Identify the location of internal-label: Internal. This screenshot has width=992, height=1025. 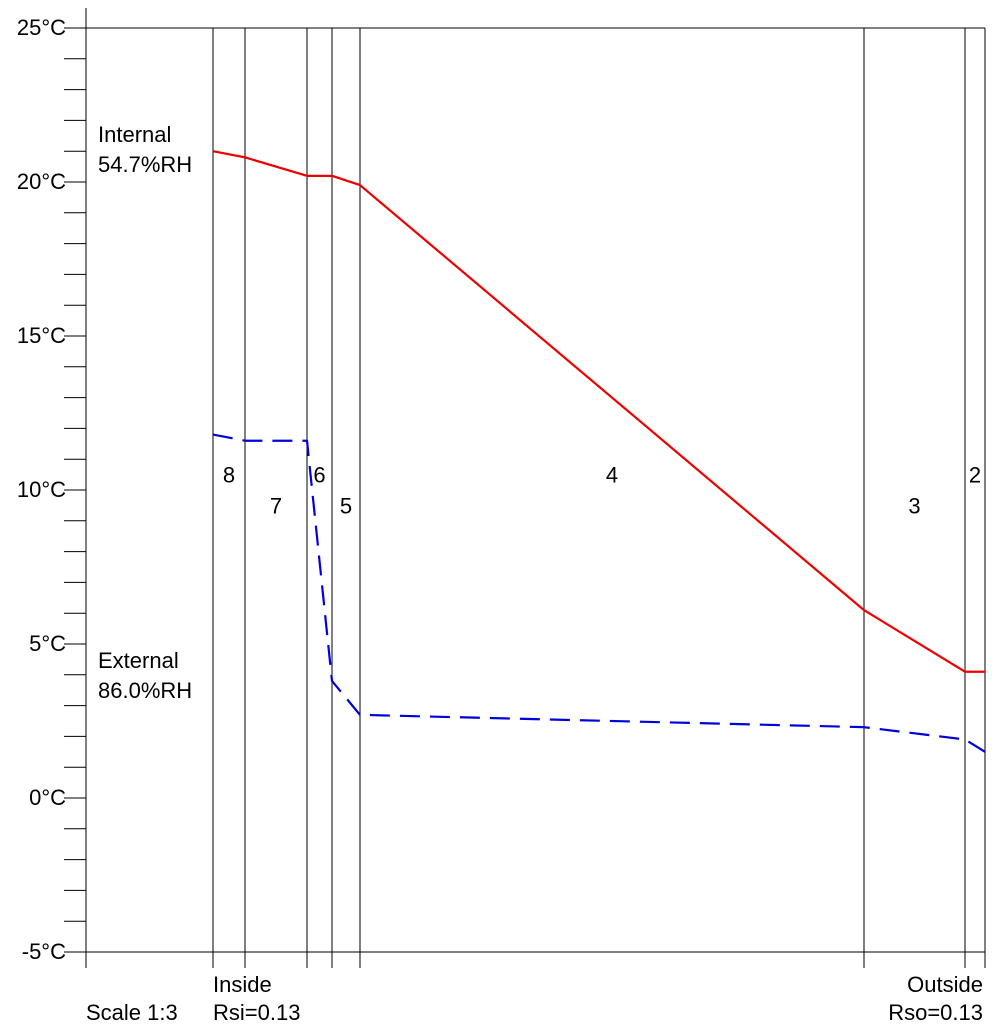
(134, 134).